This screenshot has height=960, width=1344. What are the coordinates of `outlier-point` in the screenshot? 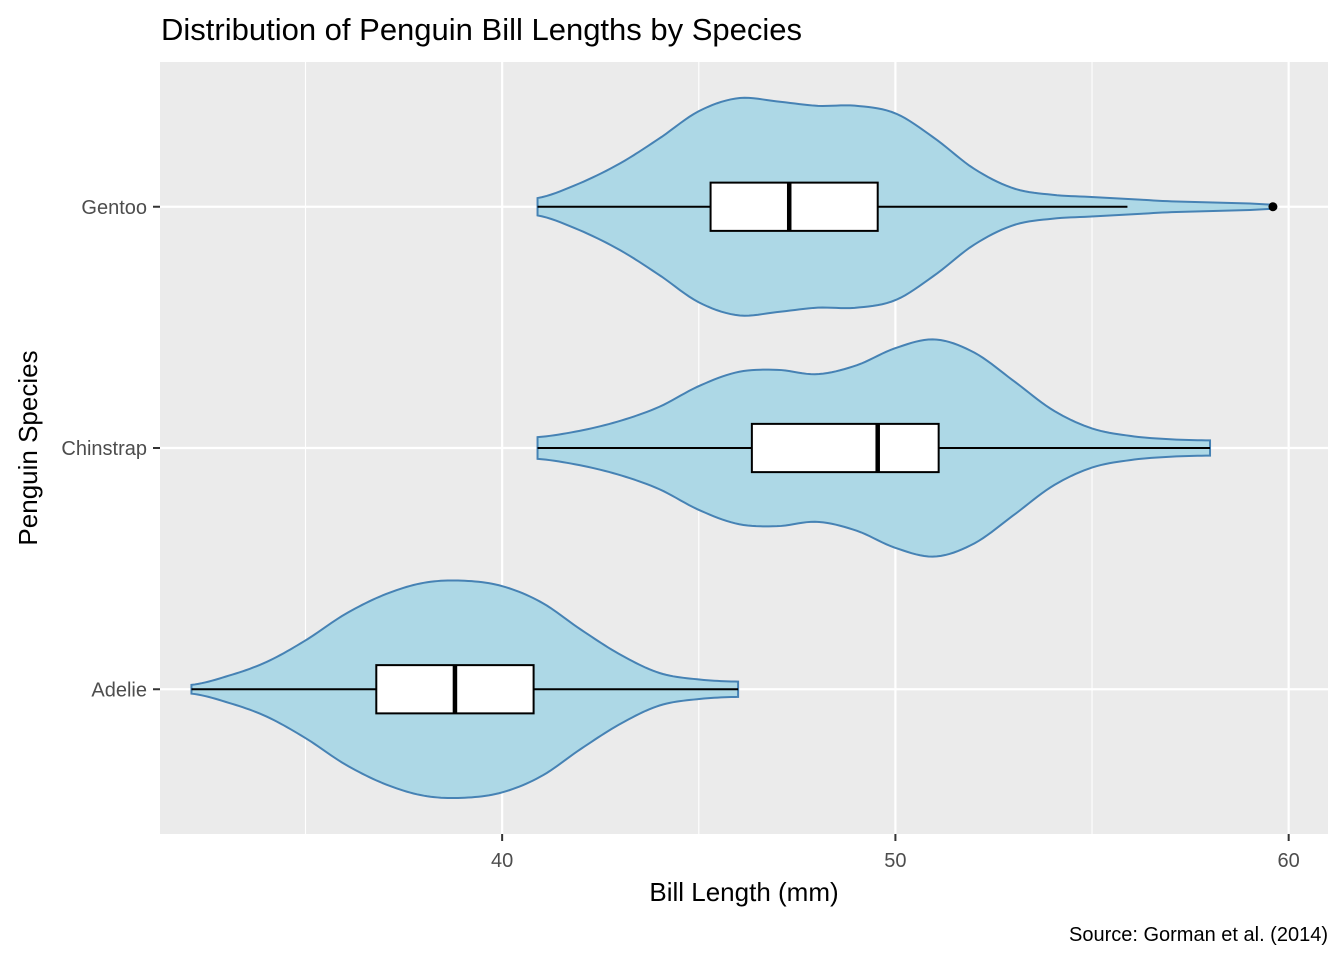 It's located at (1273, 207).